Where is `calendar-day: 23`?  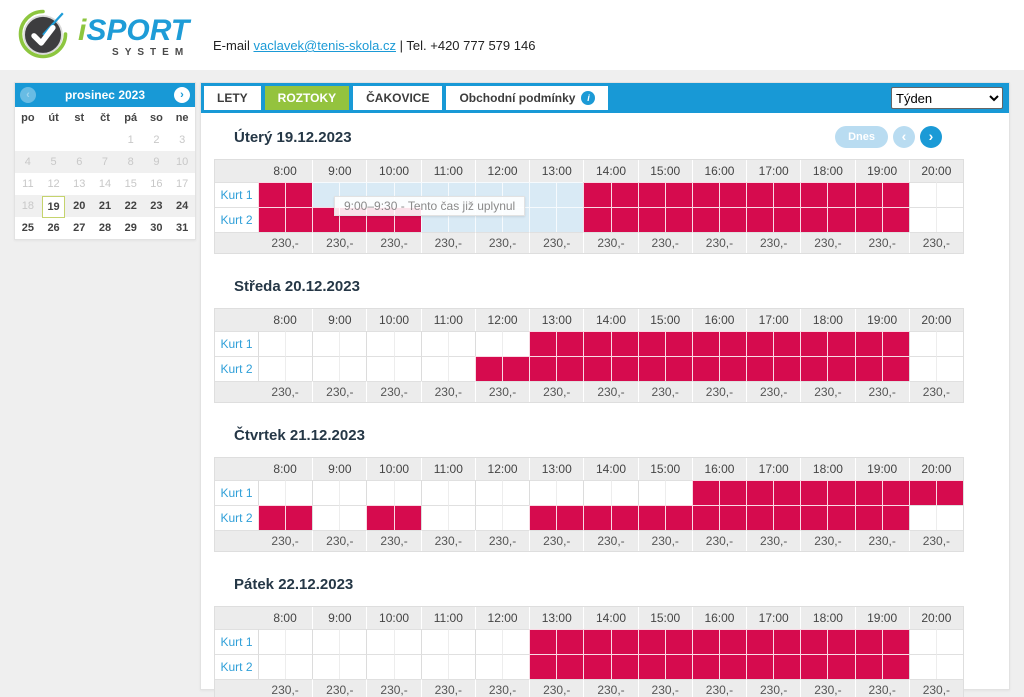 calendar-day: 23 is located at coordinates (156, 206).